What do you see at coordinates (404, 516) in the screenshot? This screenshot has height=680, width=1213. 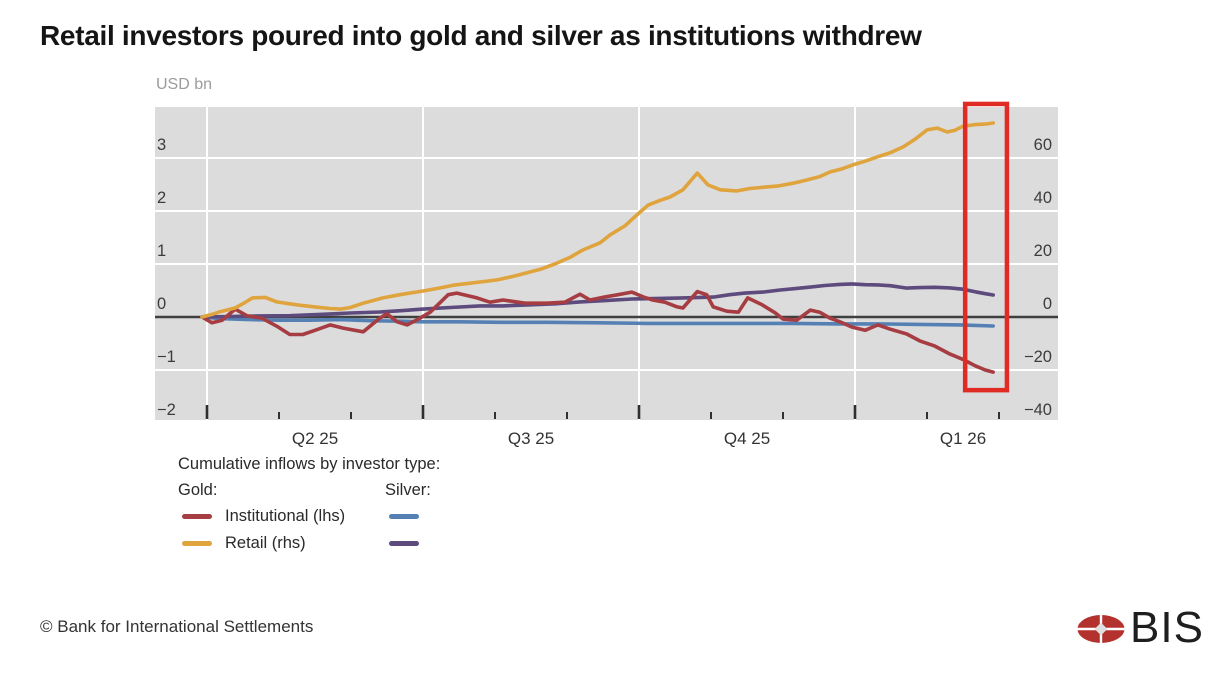 I see `legend-swatch-silver-institutional` at bounding box center [404, 516].